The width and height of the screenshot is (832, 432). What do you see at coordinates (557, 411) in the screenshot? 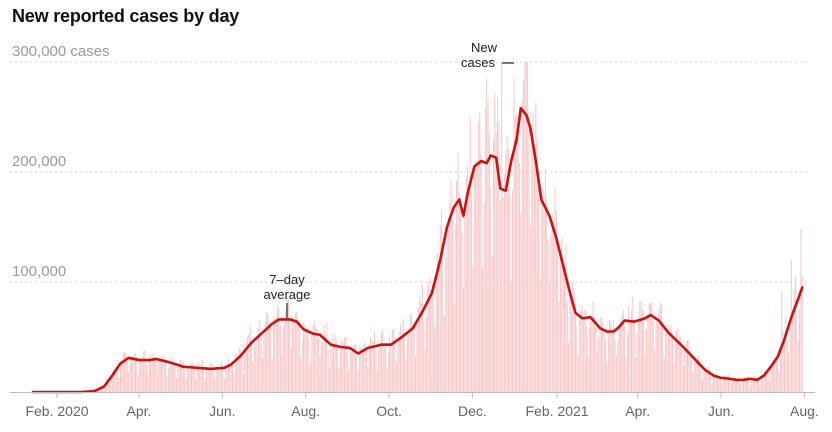
I see `x-tick-label: Feb. 2021` at bounding box center [557, 411].